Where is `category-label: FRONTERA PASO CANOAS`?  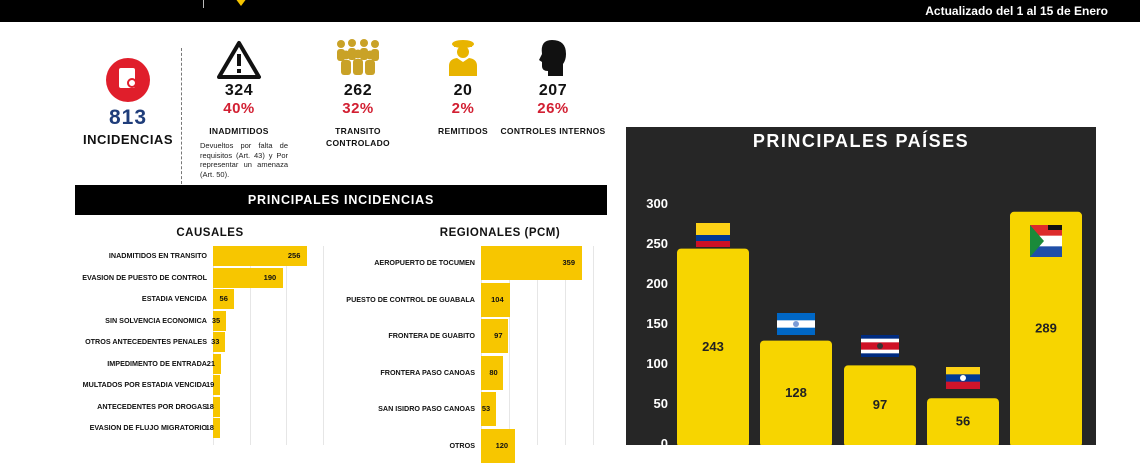
category-label: FRONTERA PASO CANOAS is located at coordinates (427, 372).